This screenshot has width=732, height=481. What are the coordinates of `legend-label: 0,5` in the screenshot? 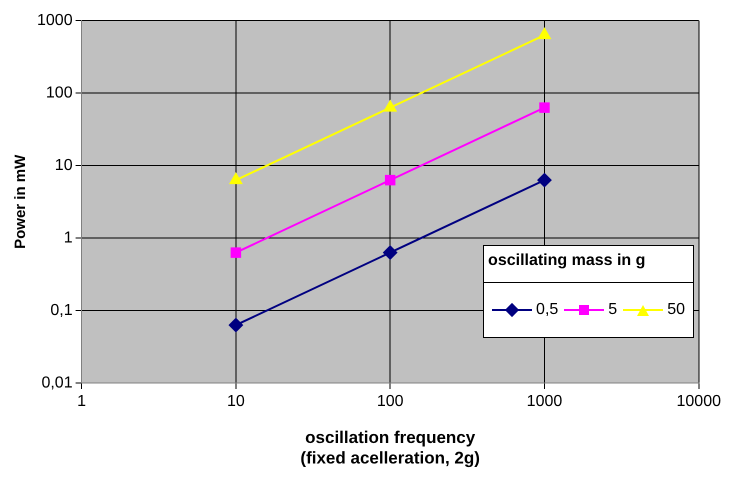 It's located at (547, 310).